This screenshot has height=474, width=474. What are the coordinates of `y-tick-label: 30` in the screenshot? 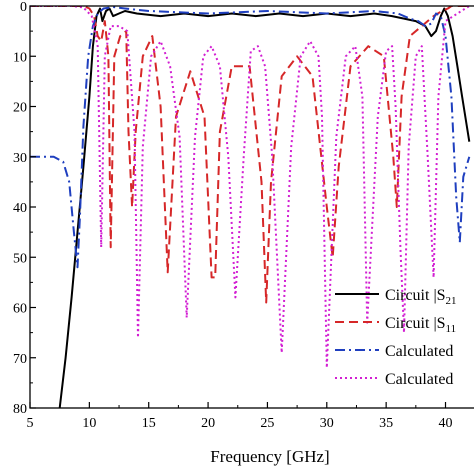 It's located at (20, 158).